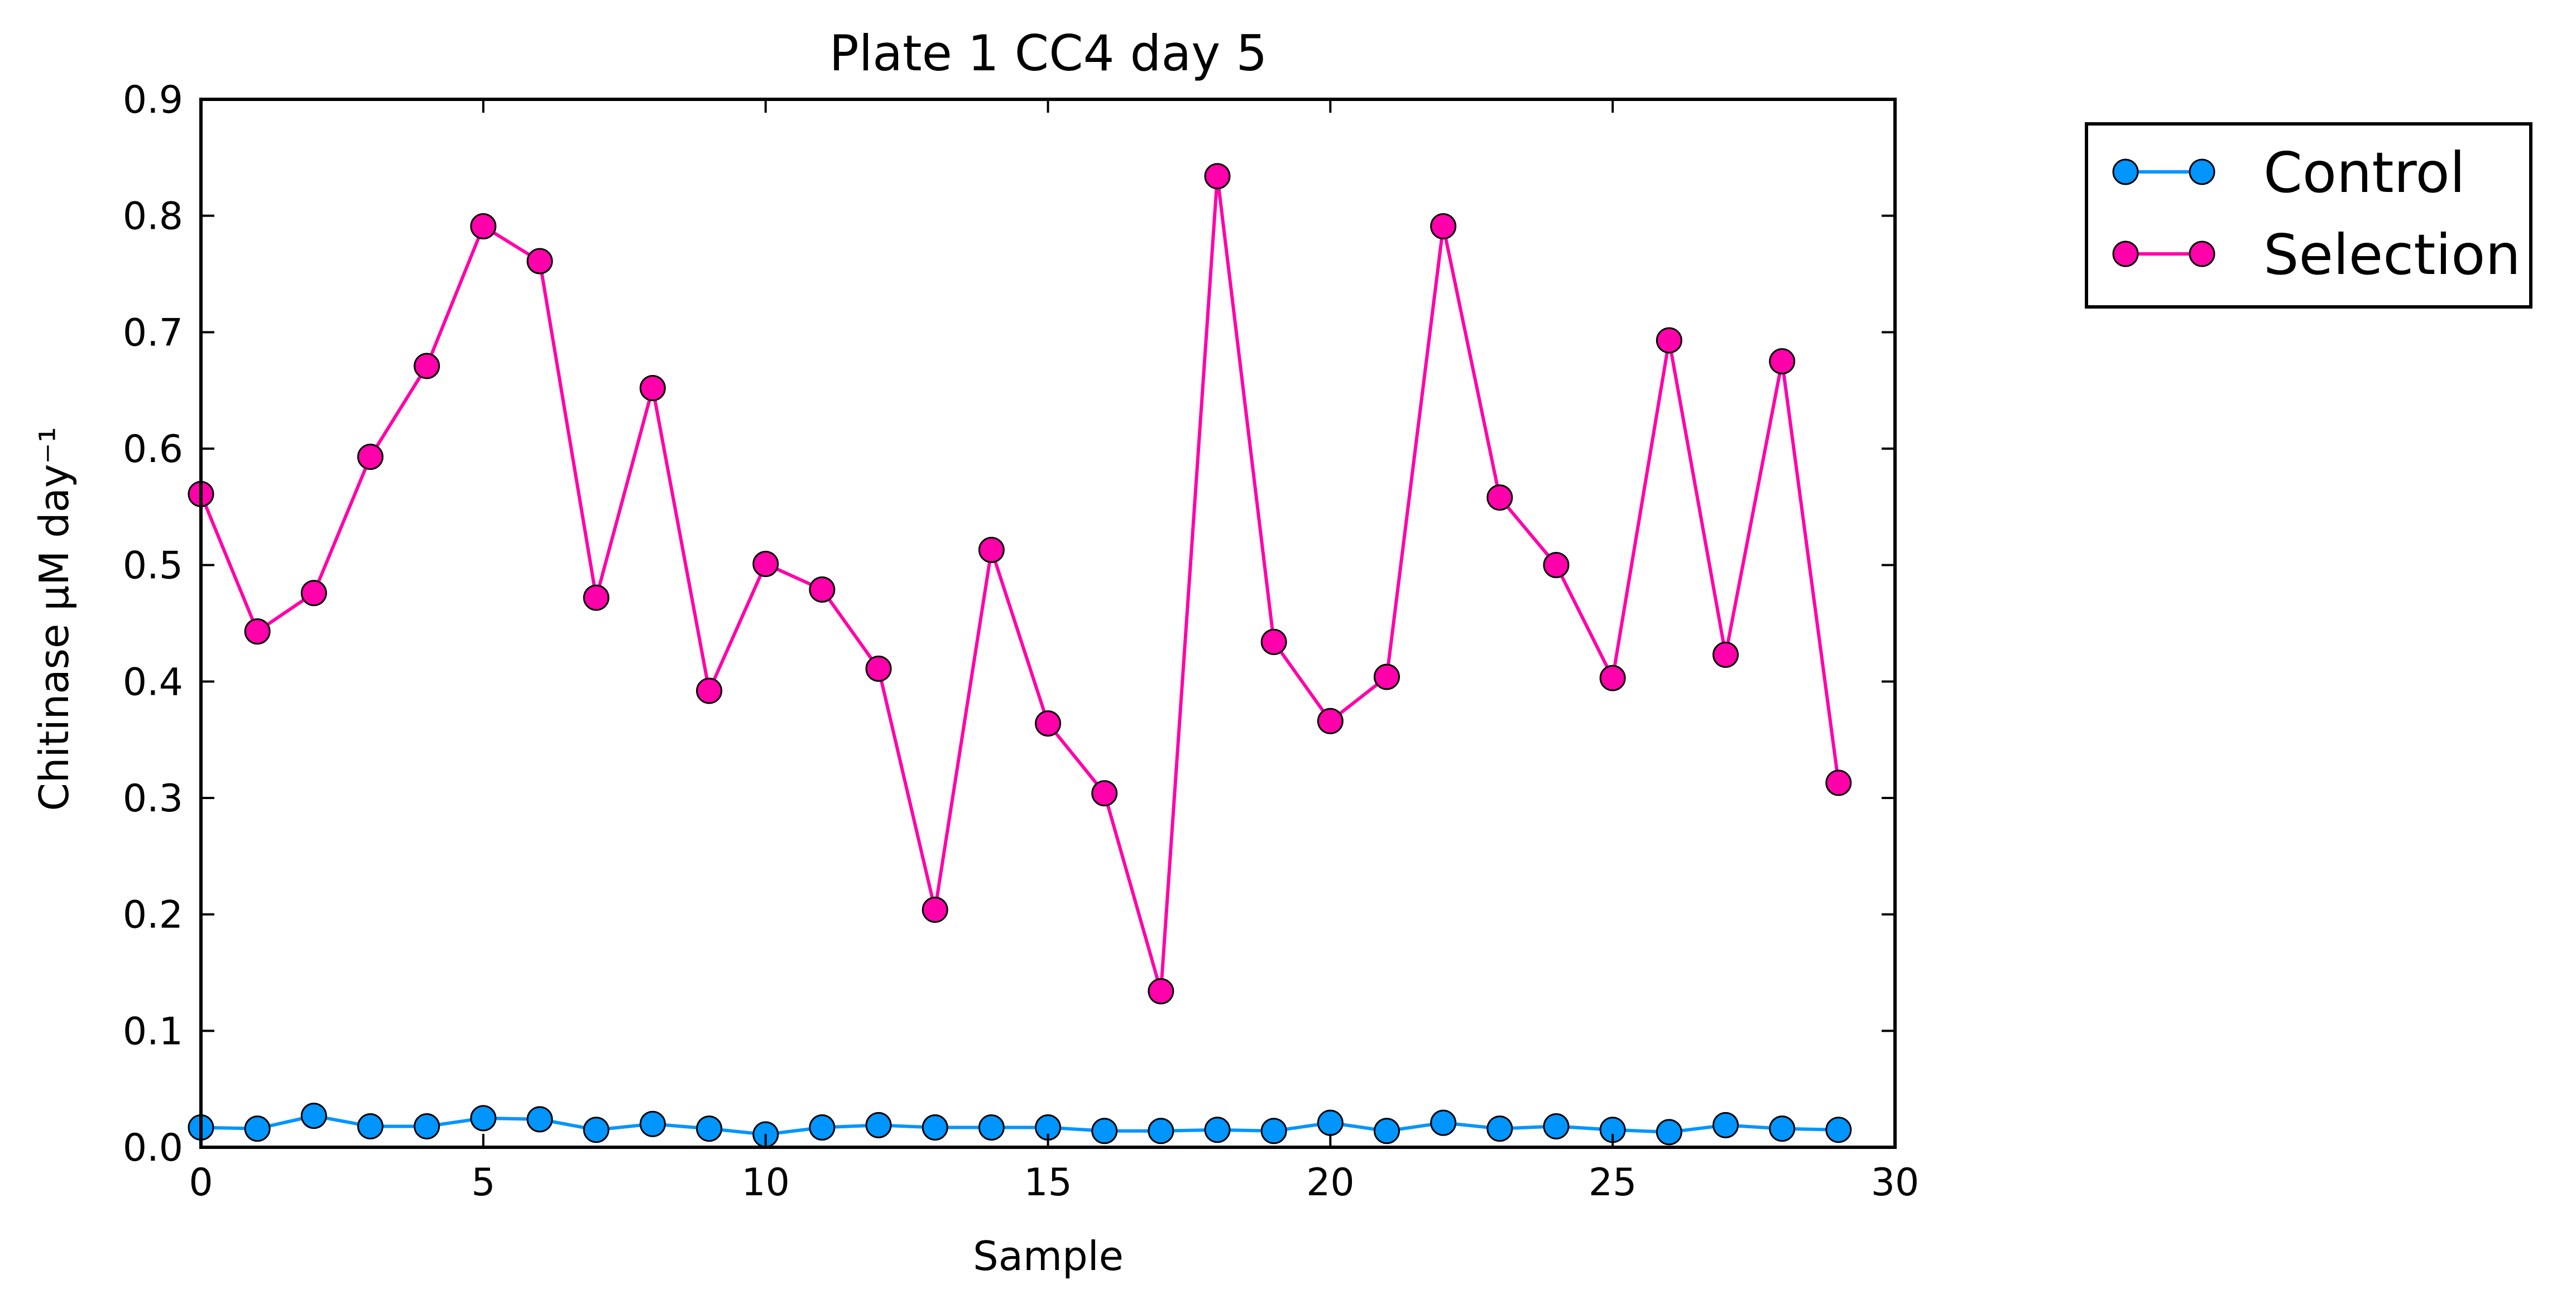 Image resolution: width=2576 pixels, height=1313 pixels. I want to click on legend-label-selection: Selection, so click(2392, 255).